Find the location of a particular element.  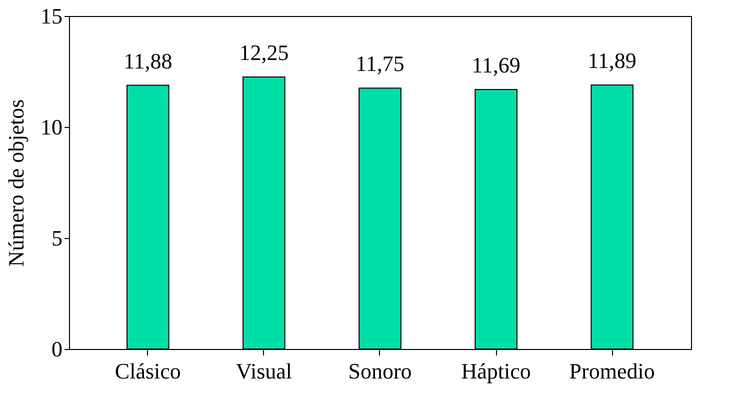

y-tick-label: 0 is located at coordinates (57, 349).